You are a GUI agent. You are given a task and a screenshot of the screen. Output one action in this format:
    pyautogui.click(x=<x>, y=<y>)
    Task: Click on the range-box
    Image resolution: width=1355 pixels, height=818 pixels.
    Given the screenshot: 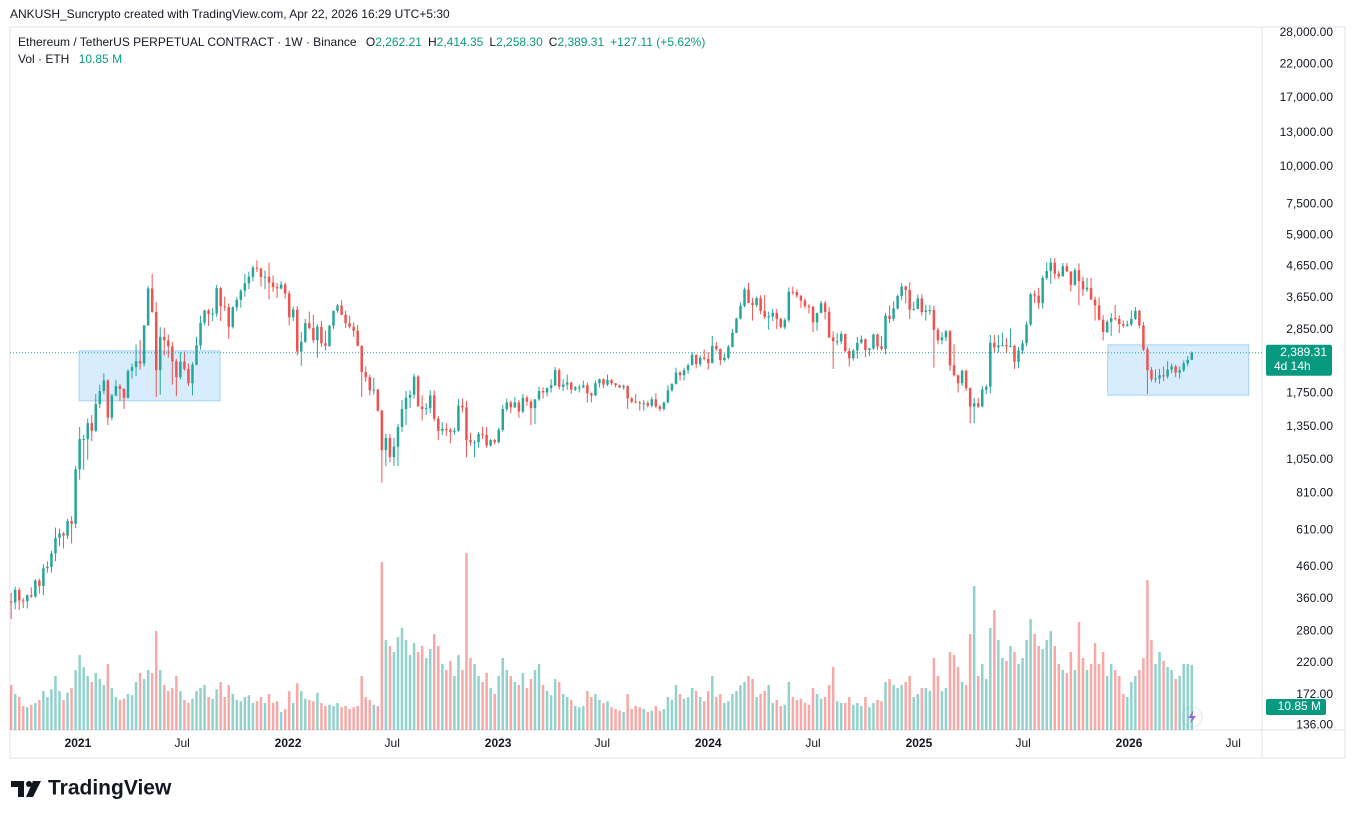 What is the action you would take?
    pyautogui.click(x=1178, y=370)
    